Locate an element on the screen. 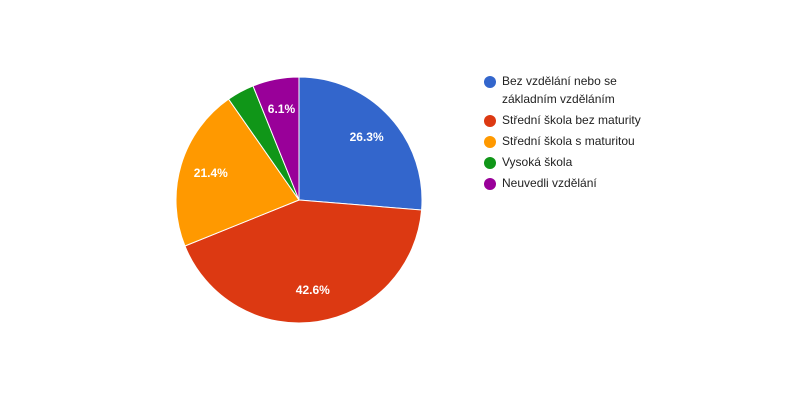 The image size is (800, 400). legend-label: Vysoká škola is located at coordinates (537, 162).